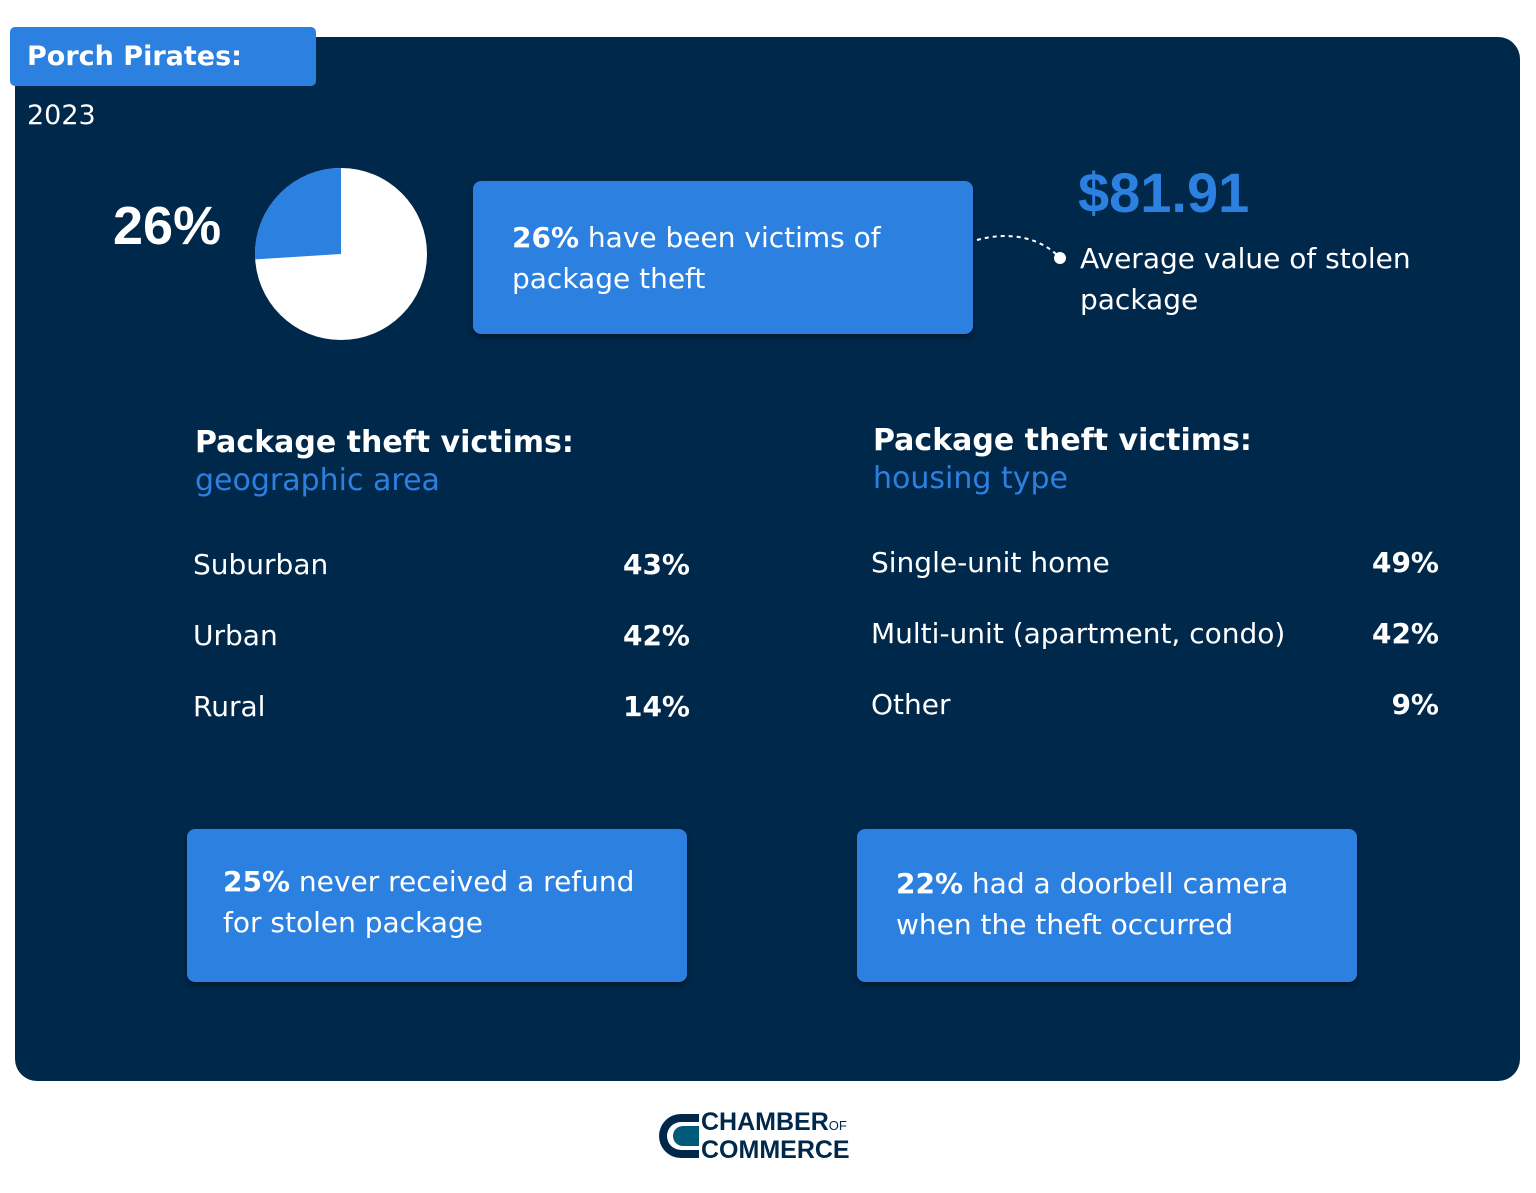 This screenshot has width=1536, height=1193. I want to click on average-label: Average value of stolen package, so click(1245, 279).